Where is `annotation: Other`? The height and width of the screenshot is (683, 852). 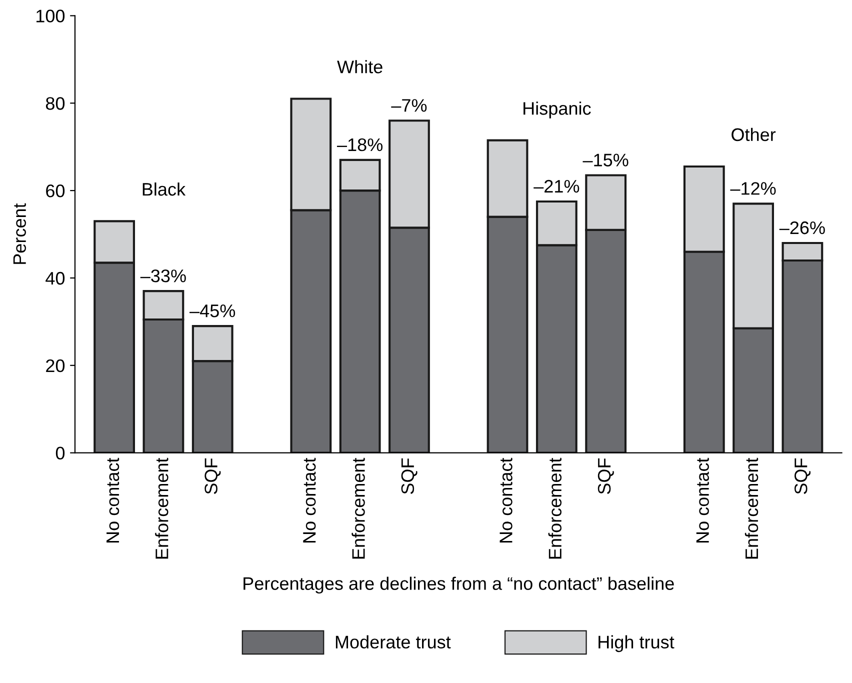 annotation: Other is located at coordinates (754, 135).